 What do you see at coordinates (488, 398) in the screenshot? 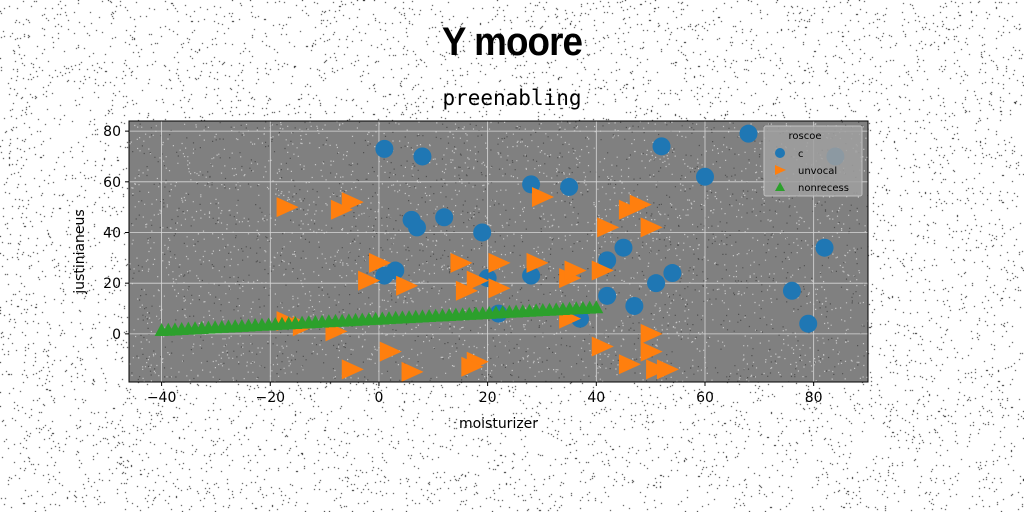
I see `x-tick-label: 20` at bounding box center [488, 398].